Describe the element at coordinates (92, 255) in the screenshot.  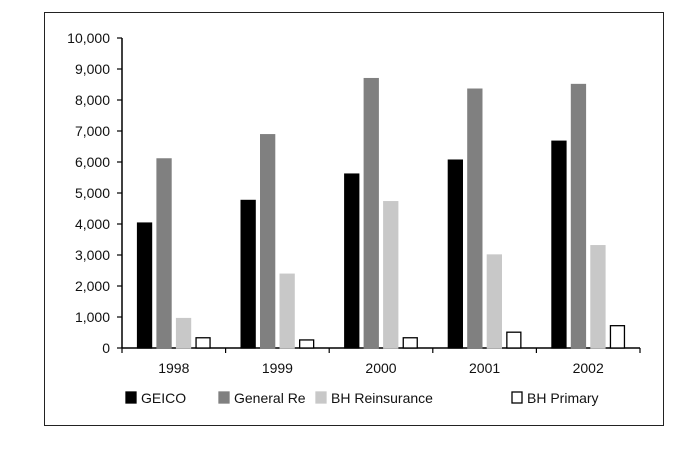
I see `y-tick-label: 3,000` at that location.